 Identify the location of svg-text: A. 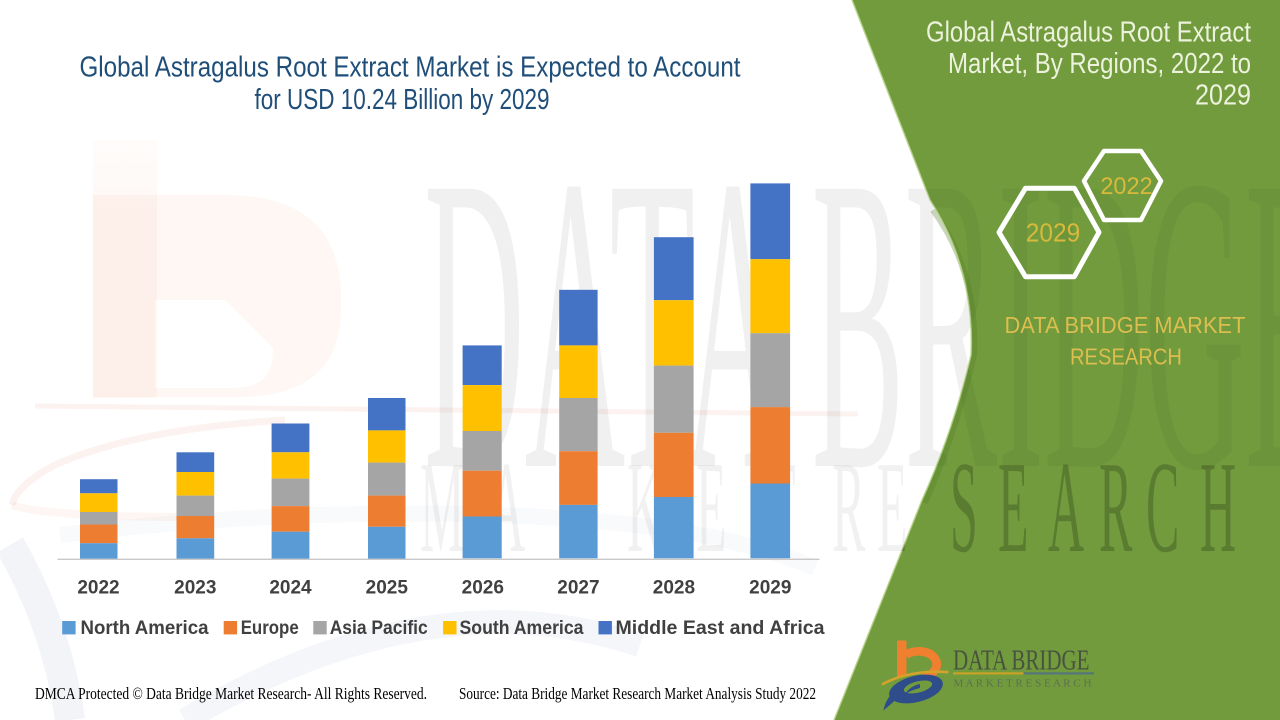
(1066, 508).